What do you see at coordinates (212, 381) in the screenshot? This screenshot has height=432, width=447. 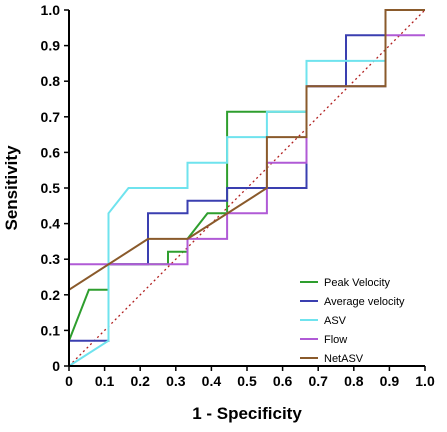 I see `x-tick-label: 0.4` at bounding box center [212, 381].